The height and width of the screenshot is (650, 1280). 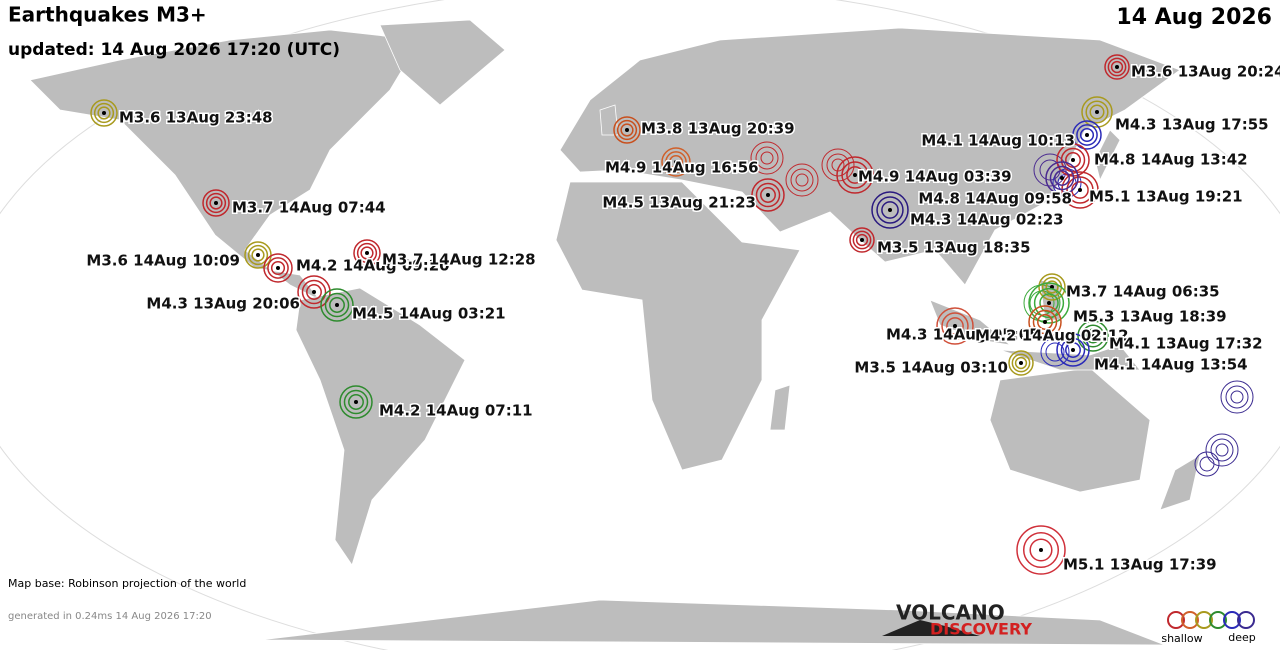 I want to click on quake-label: M5.1 13Aug 17:39, so click(x=1140, y=565).